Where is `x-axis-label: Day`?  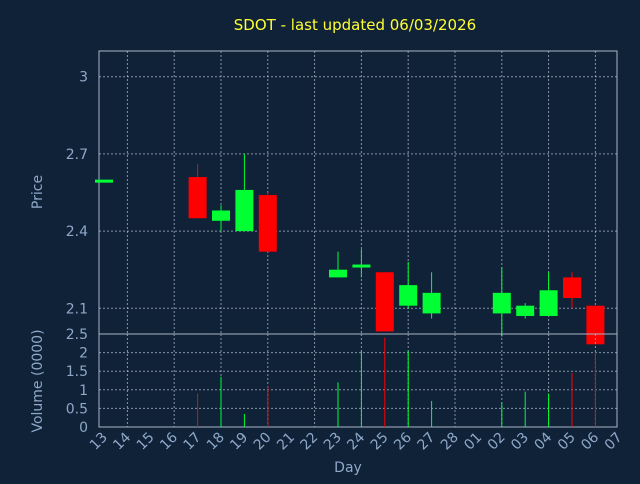 x-axis-label: Day is located at coordinates (348, 468).